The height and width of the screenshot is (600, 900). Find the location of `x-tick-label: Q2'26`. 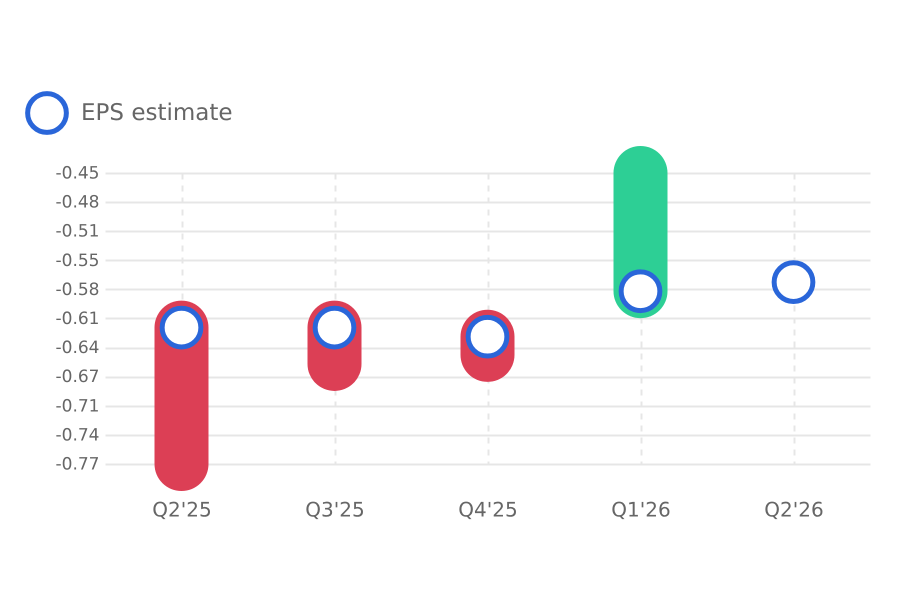

x-tick-label: Q2'26 is located at coordinates (794, 510).